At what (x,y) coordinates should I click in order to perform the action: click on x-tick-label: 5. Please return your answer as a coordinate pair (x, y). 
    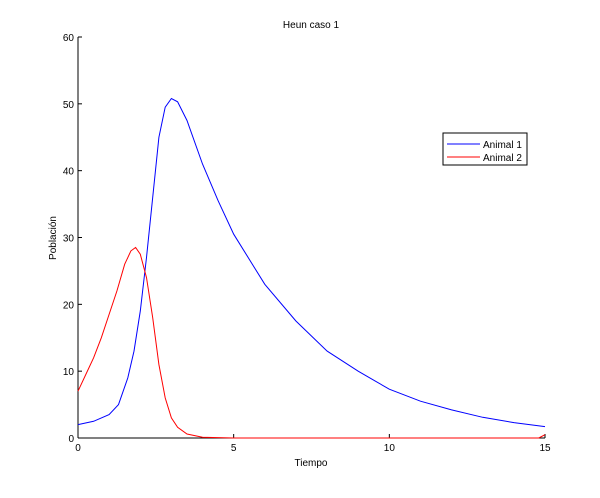
    Looking at the image, I should click on (234, 448).